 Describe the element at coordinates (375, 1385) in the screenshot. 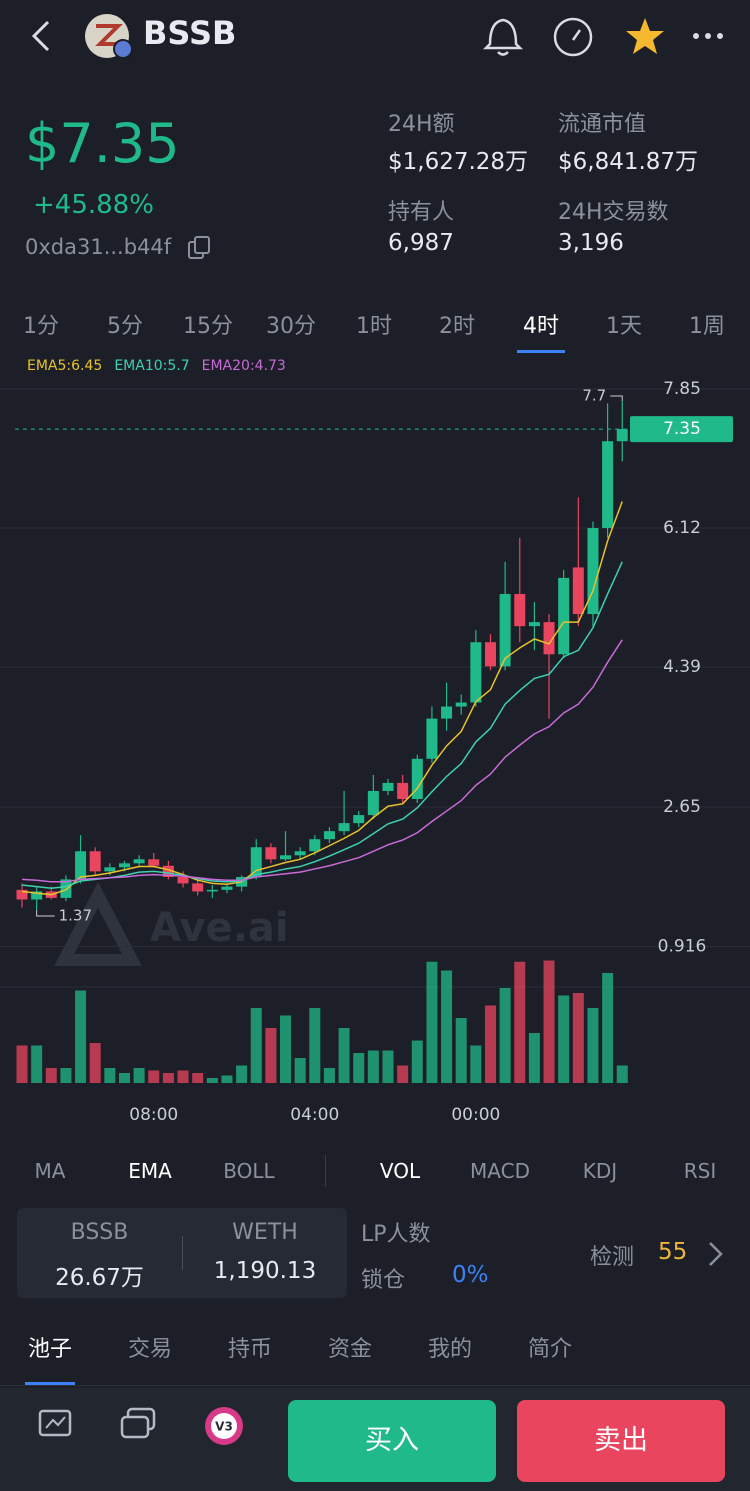

I see `tab-separator` at that location.